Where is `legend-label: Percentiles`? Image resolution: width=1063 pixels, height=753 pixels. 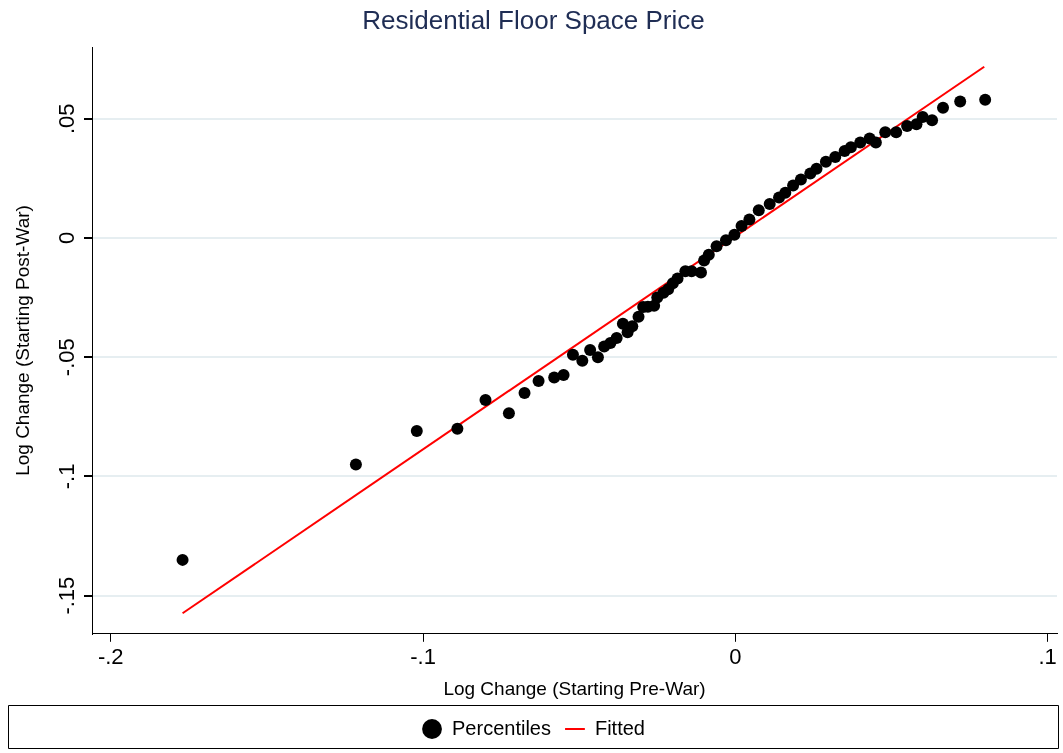
legend-label: Percentiles is located at coordinates (501, 727).